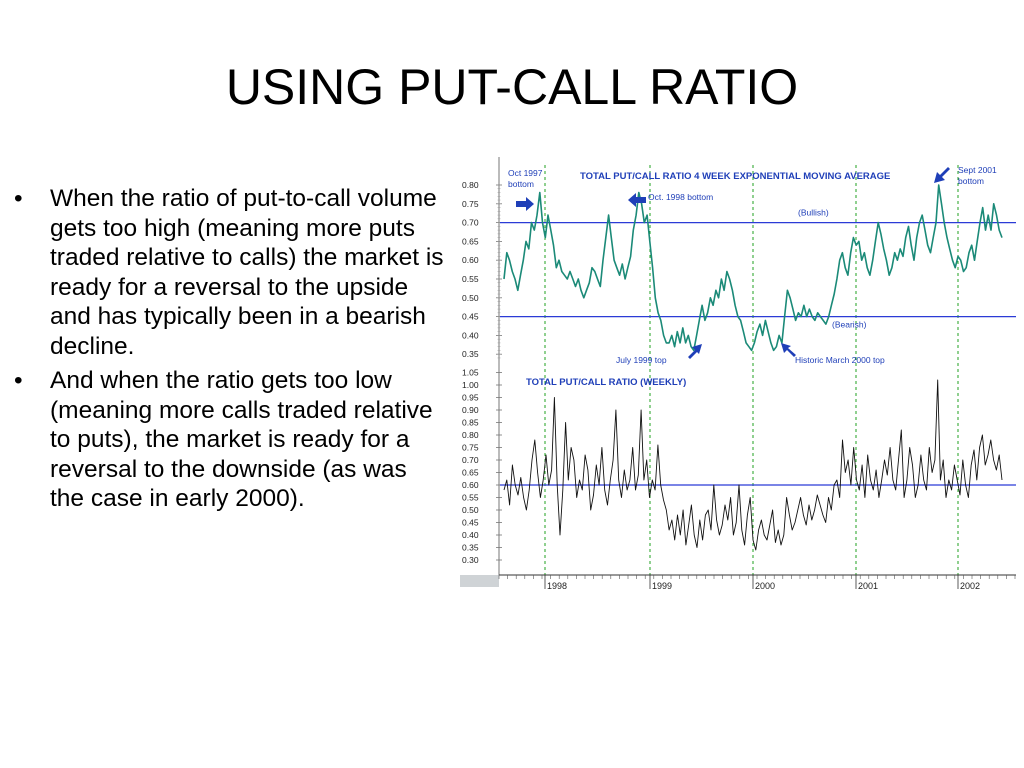 This screenshot has width=1024, height=768. I want to click on annotation-label: July 1999 top, so click(641, 360).